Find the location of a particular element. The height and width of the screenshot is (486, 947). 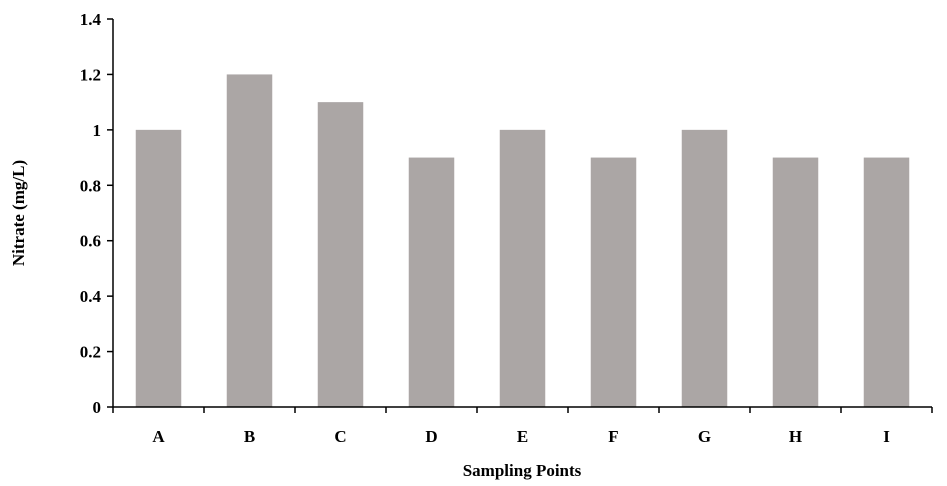

bar-e is located at coordinates (522, 268).